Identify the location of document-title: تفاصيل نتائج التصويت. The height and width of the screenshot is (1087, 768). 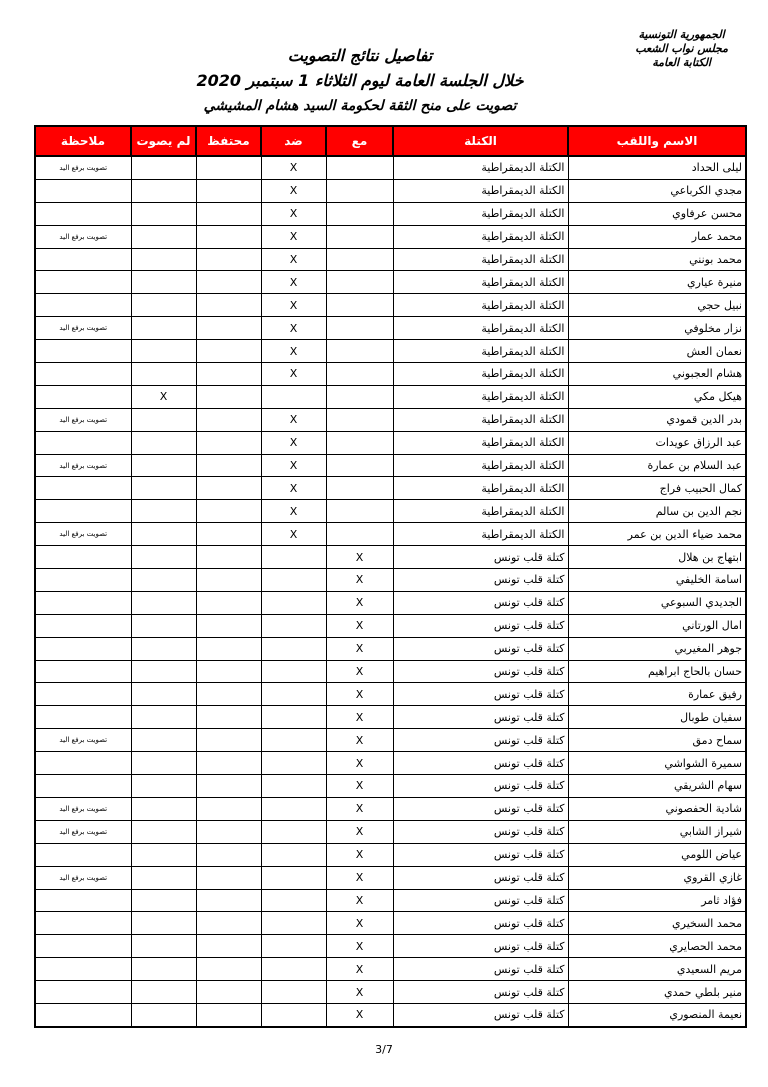
(360, 55).